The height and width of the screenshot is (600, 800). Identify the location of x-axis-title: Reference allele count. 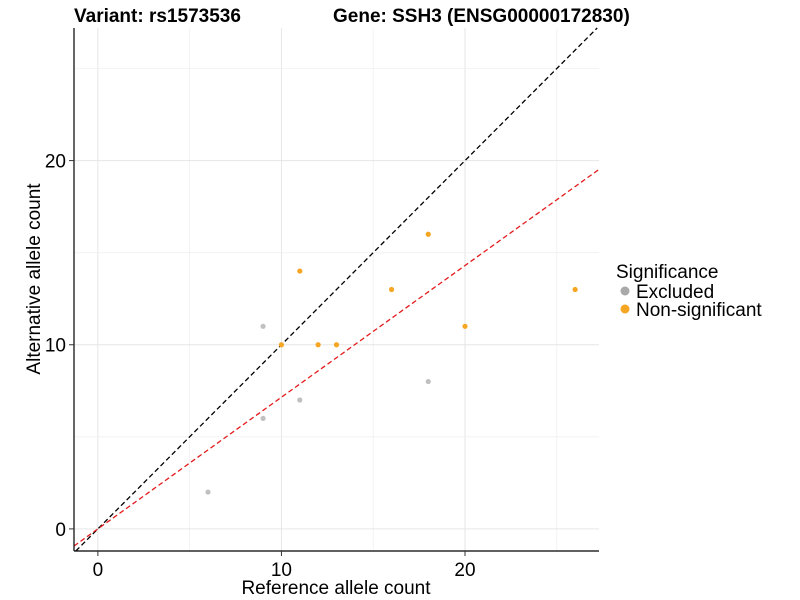
(336, 588).